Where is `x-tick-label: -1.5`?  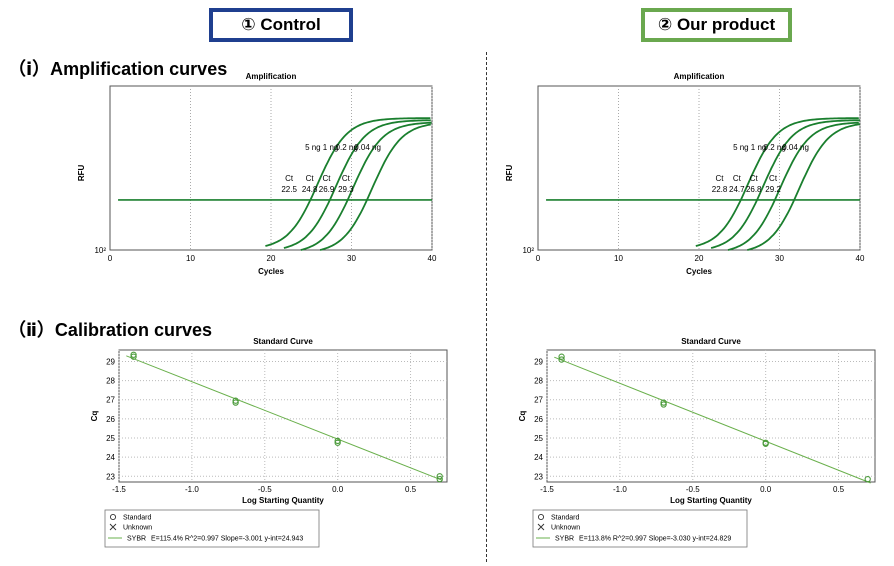
x-tick-label: -1.5 is located at coordinates (119, 489).